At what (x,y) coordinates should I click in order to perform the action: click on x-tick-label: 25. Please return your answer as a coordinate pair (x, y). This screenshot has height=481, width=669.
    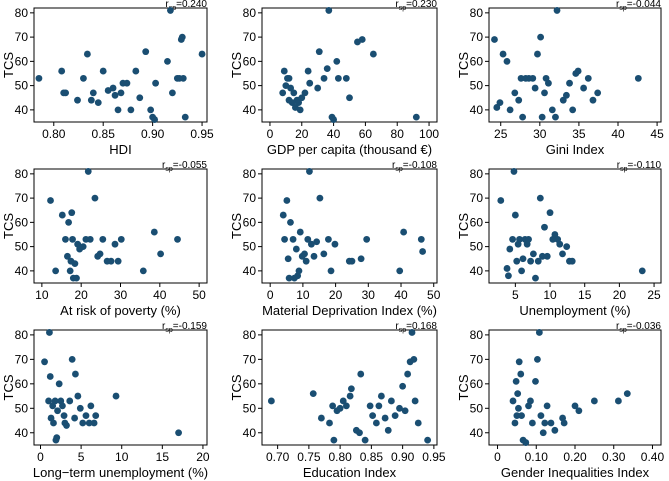
    Looking at the image, I should click on (654, 295).